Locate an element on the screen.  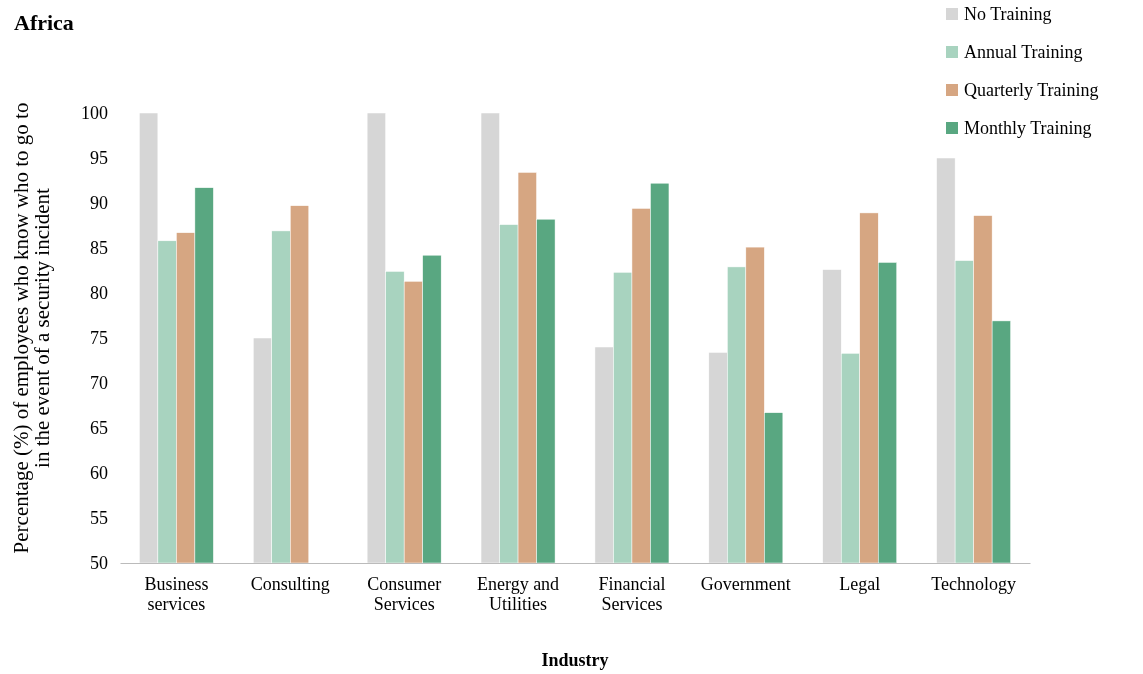
chart-title: Africa is located at coordinates (44, 22).